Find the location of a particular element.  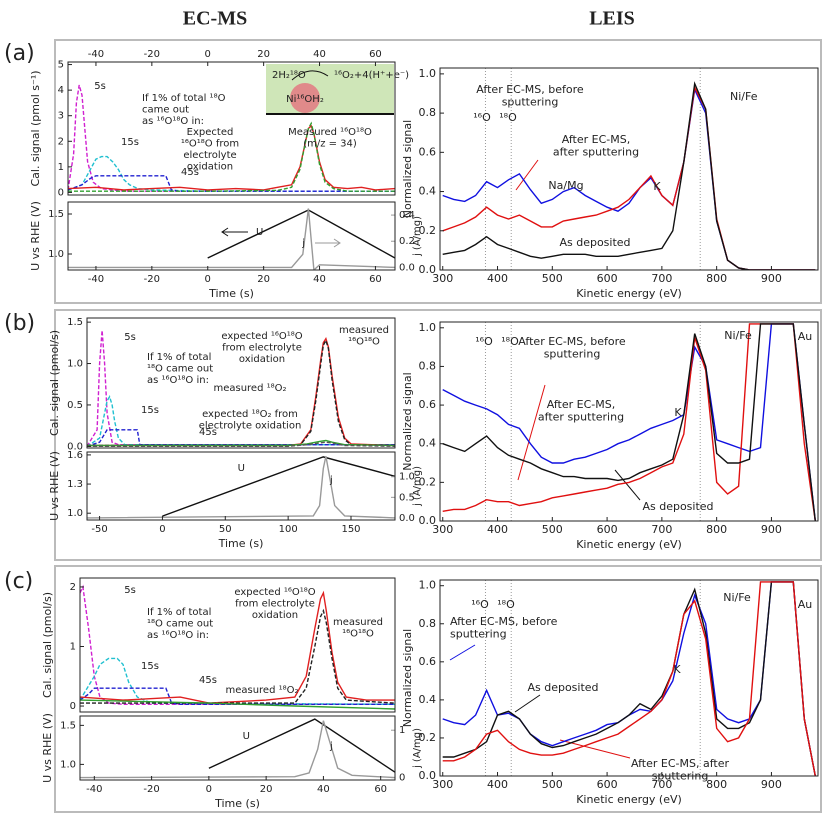

annotation: Au is located at coordinates (805, 336).